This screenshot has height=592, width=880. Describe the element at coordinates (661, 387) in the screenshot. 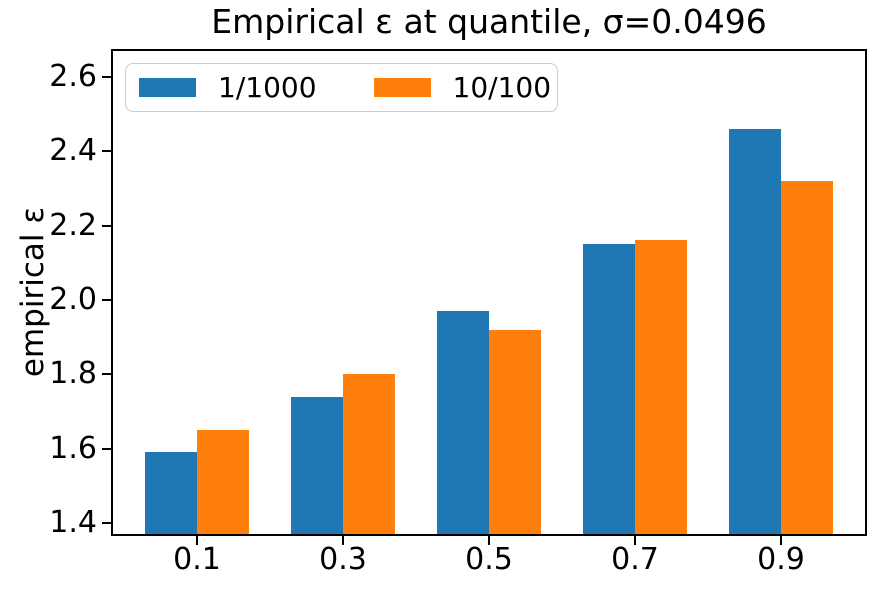

I see `bar-10-100-x0.7` at that location.